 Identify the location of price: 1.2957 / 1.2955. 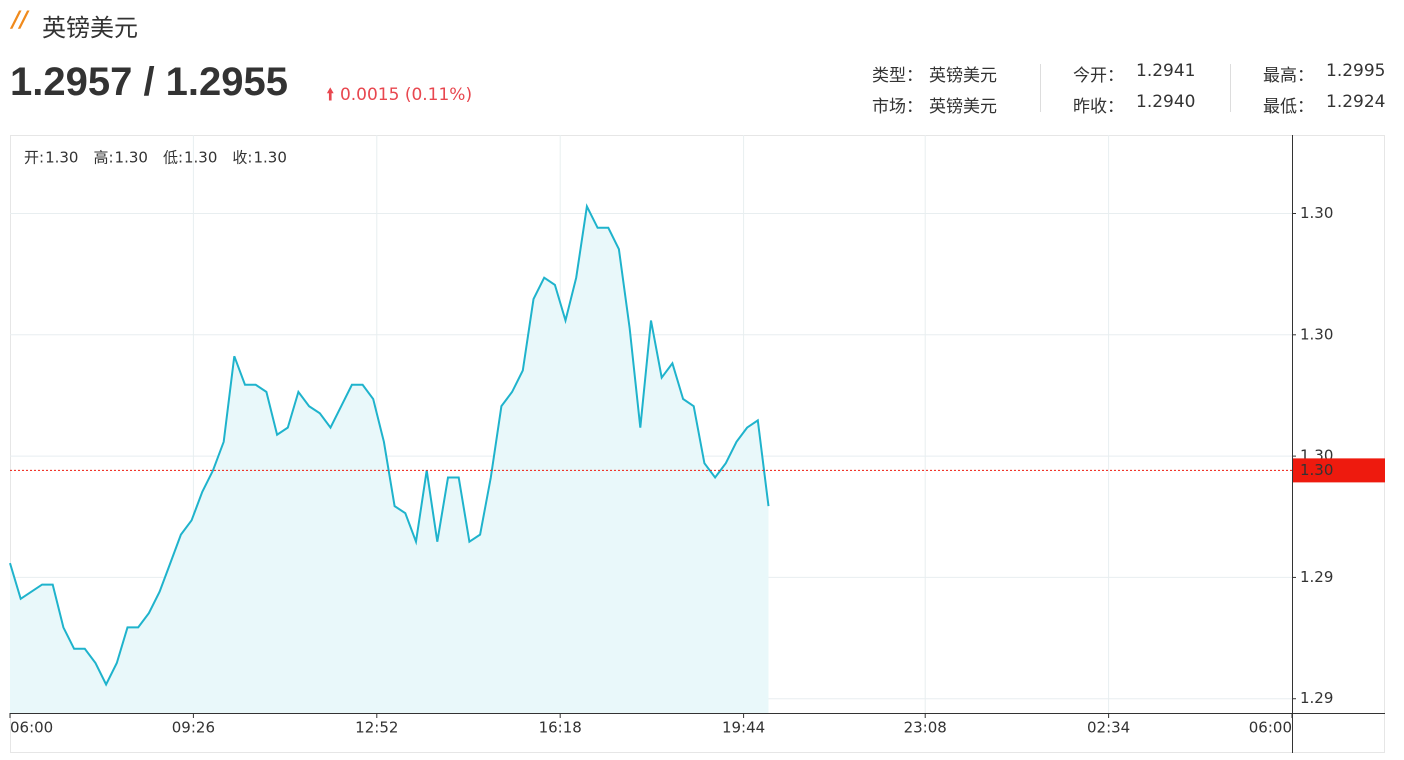
(149, 82).